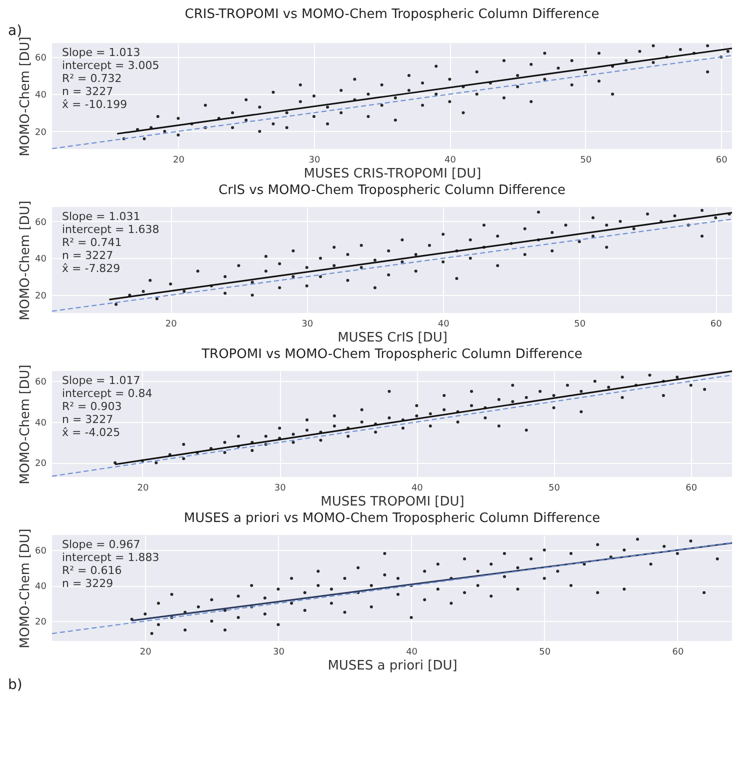  Describe the element at coordinates (392, 14) in the screenshot. I see `chart-title: CRIS-TROPOMI vs MOMO-Chem Tropospheric Column Difference` at that location.